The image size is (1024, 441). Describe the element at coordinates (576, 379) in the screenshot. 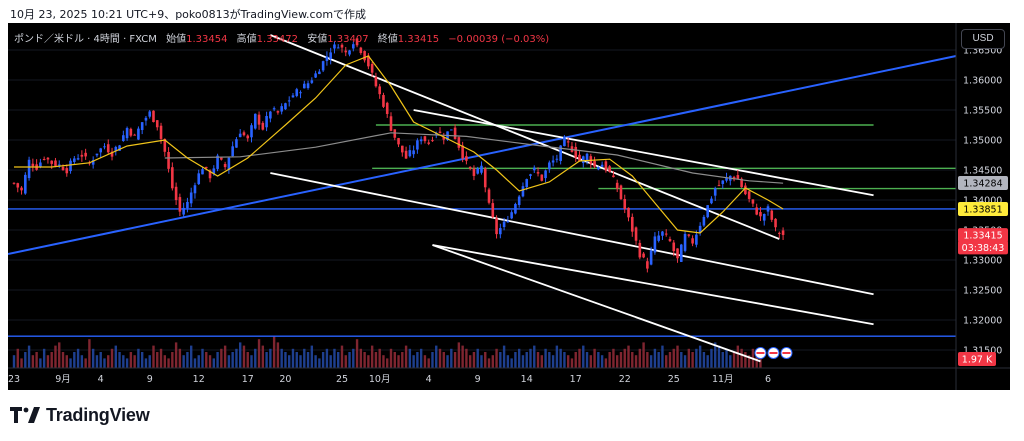

I see `x-tick-label: 17` at that location.